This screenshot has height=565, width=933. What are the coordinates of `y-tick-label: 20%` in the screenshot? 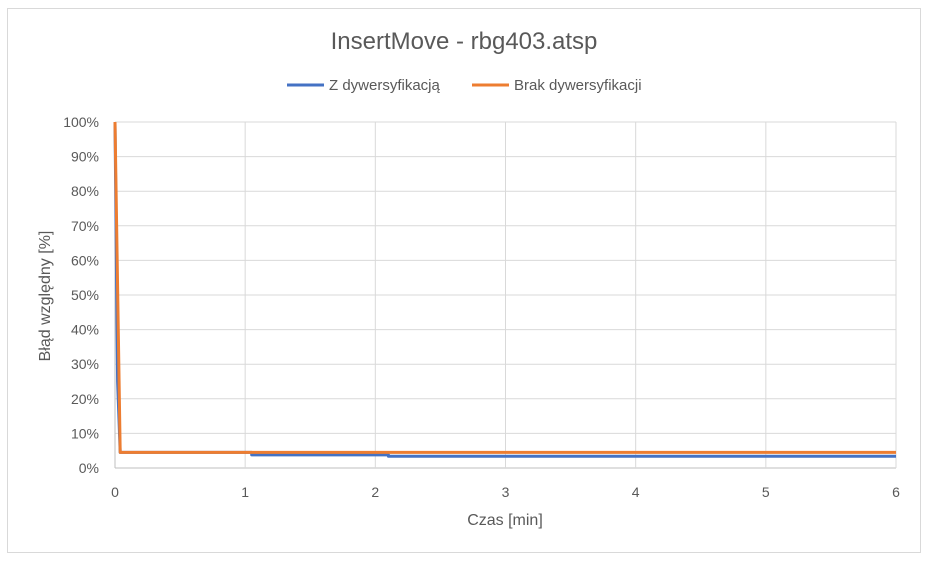 It's located at (85, 399).